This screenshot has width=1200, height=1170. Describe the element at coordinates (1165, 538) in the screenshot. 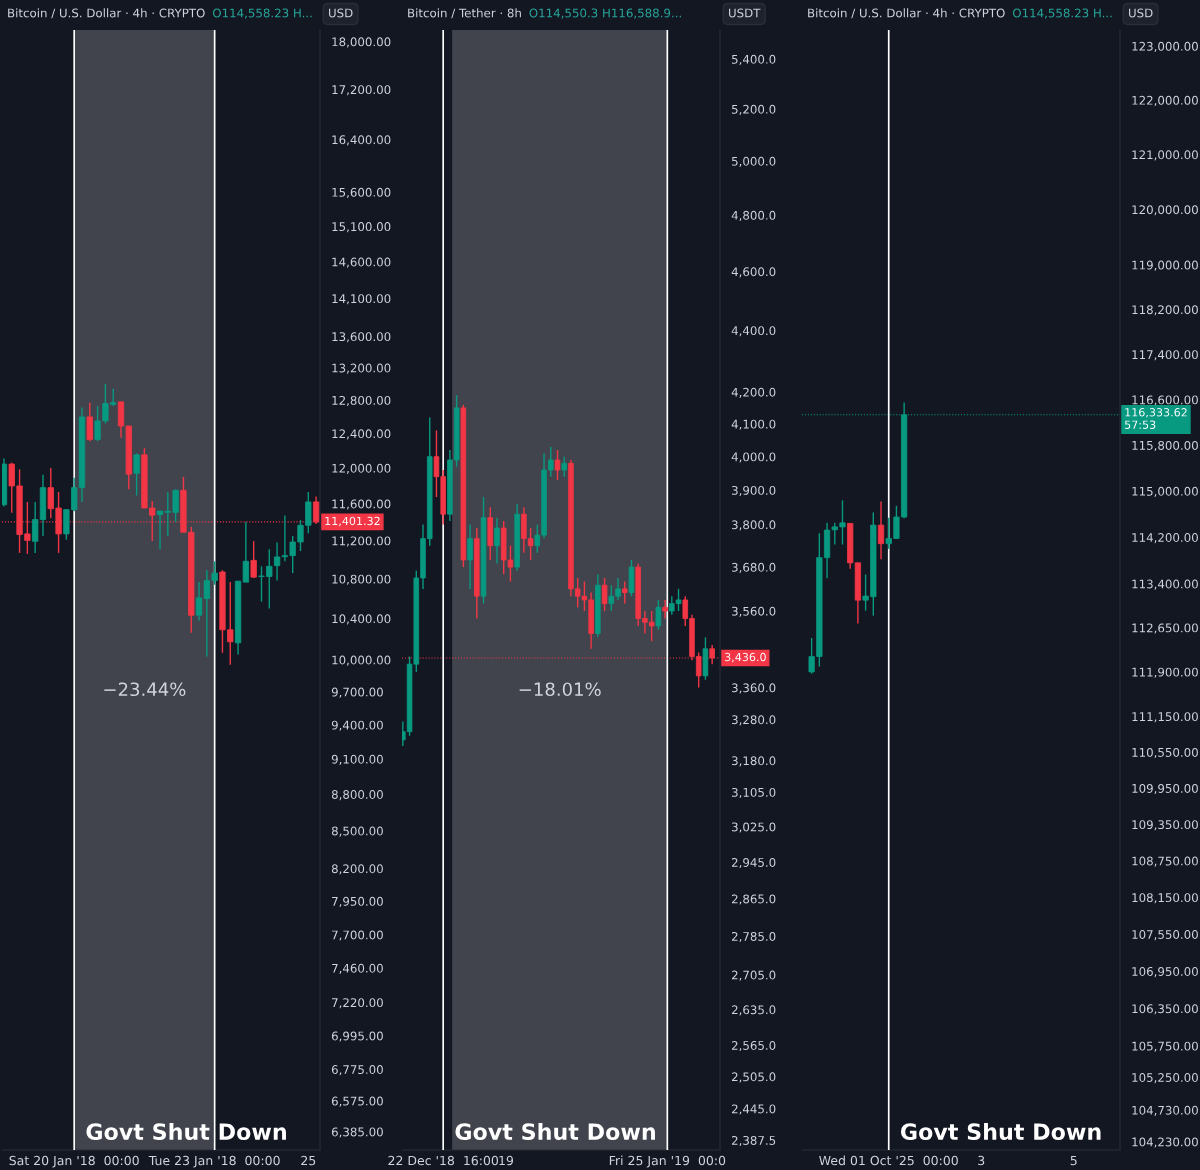

I see `y-tick-label: 114,200.00` at that location.